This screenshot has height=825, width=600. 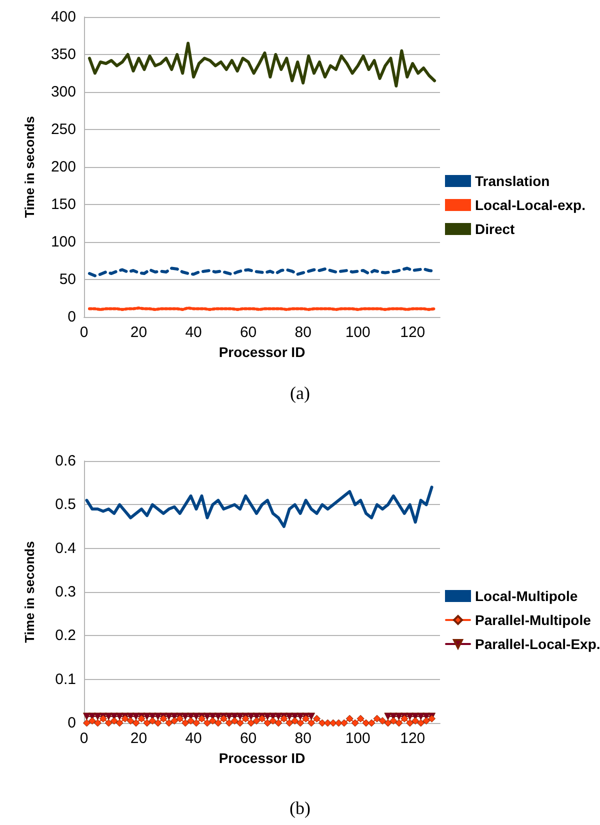 What do you see at coordinates (526, 596) in the screenshot?
I see `legend-label: Local-Multipole` at bounding box center [526, 596].